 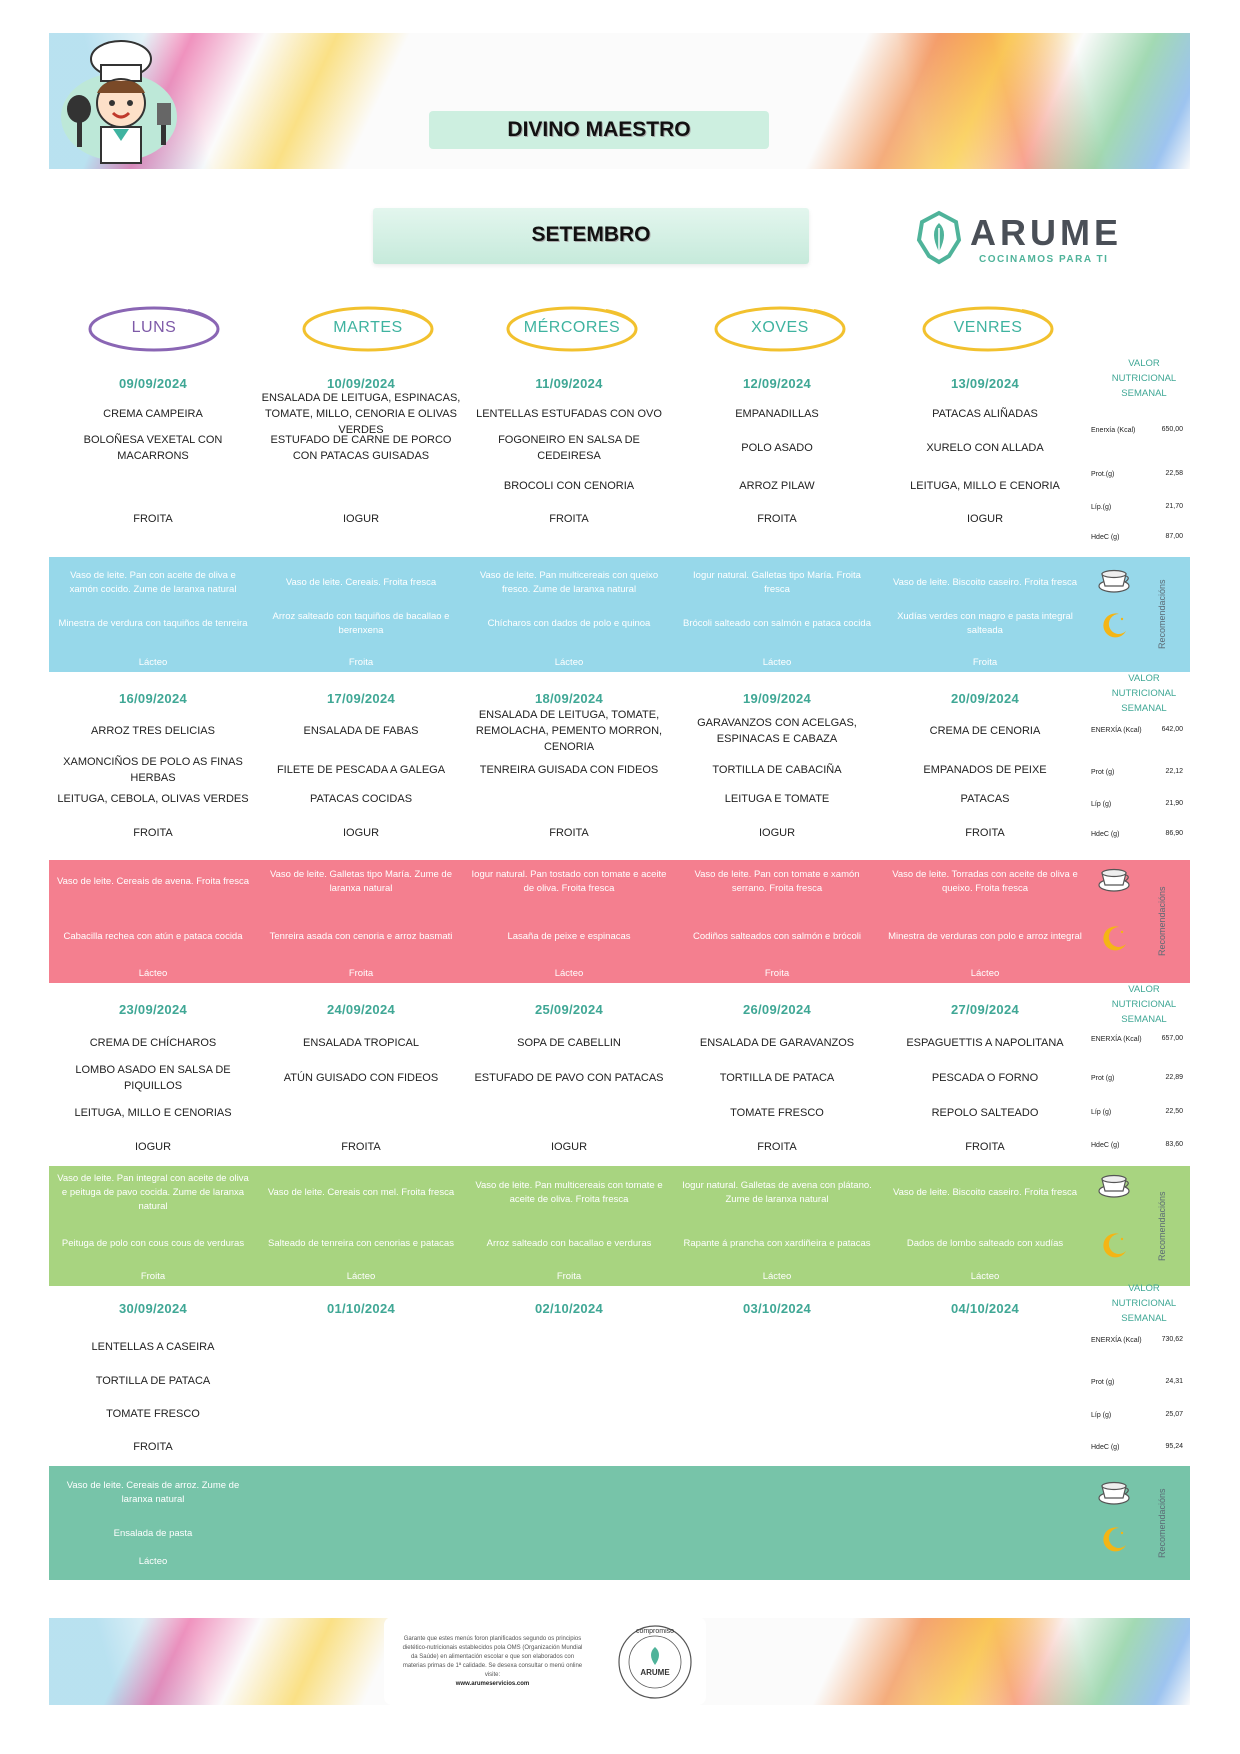 I want to click on dinner-suggestion: Chícharos con dados de polo e quinoa, so click(x=569, y=623).